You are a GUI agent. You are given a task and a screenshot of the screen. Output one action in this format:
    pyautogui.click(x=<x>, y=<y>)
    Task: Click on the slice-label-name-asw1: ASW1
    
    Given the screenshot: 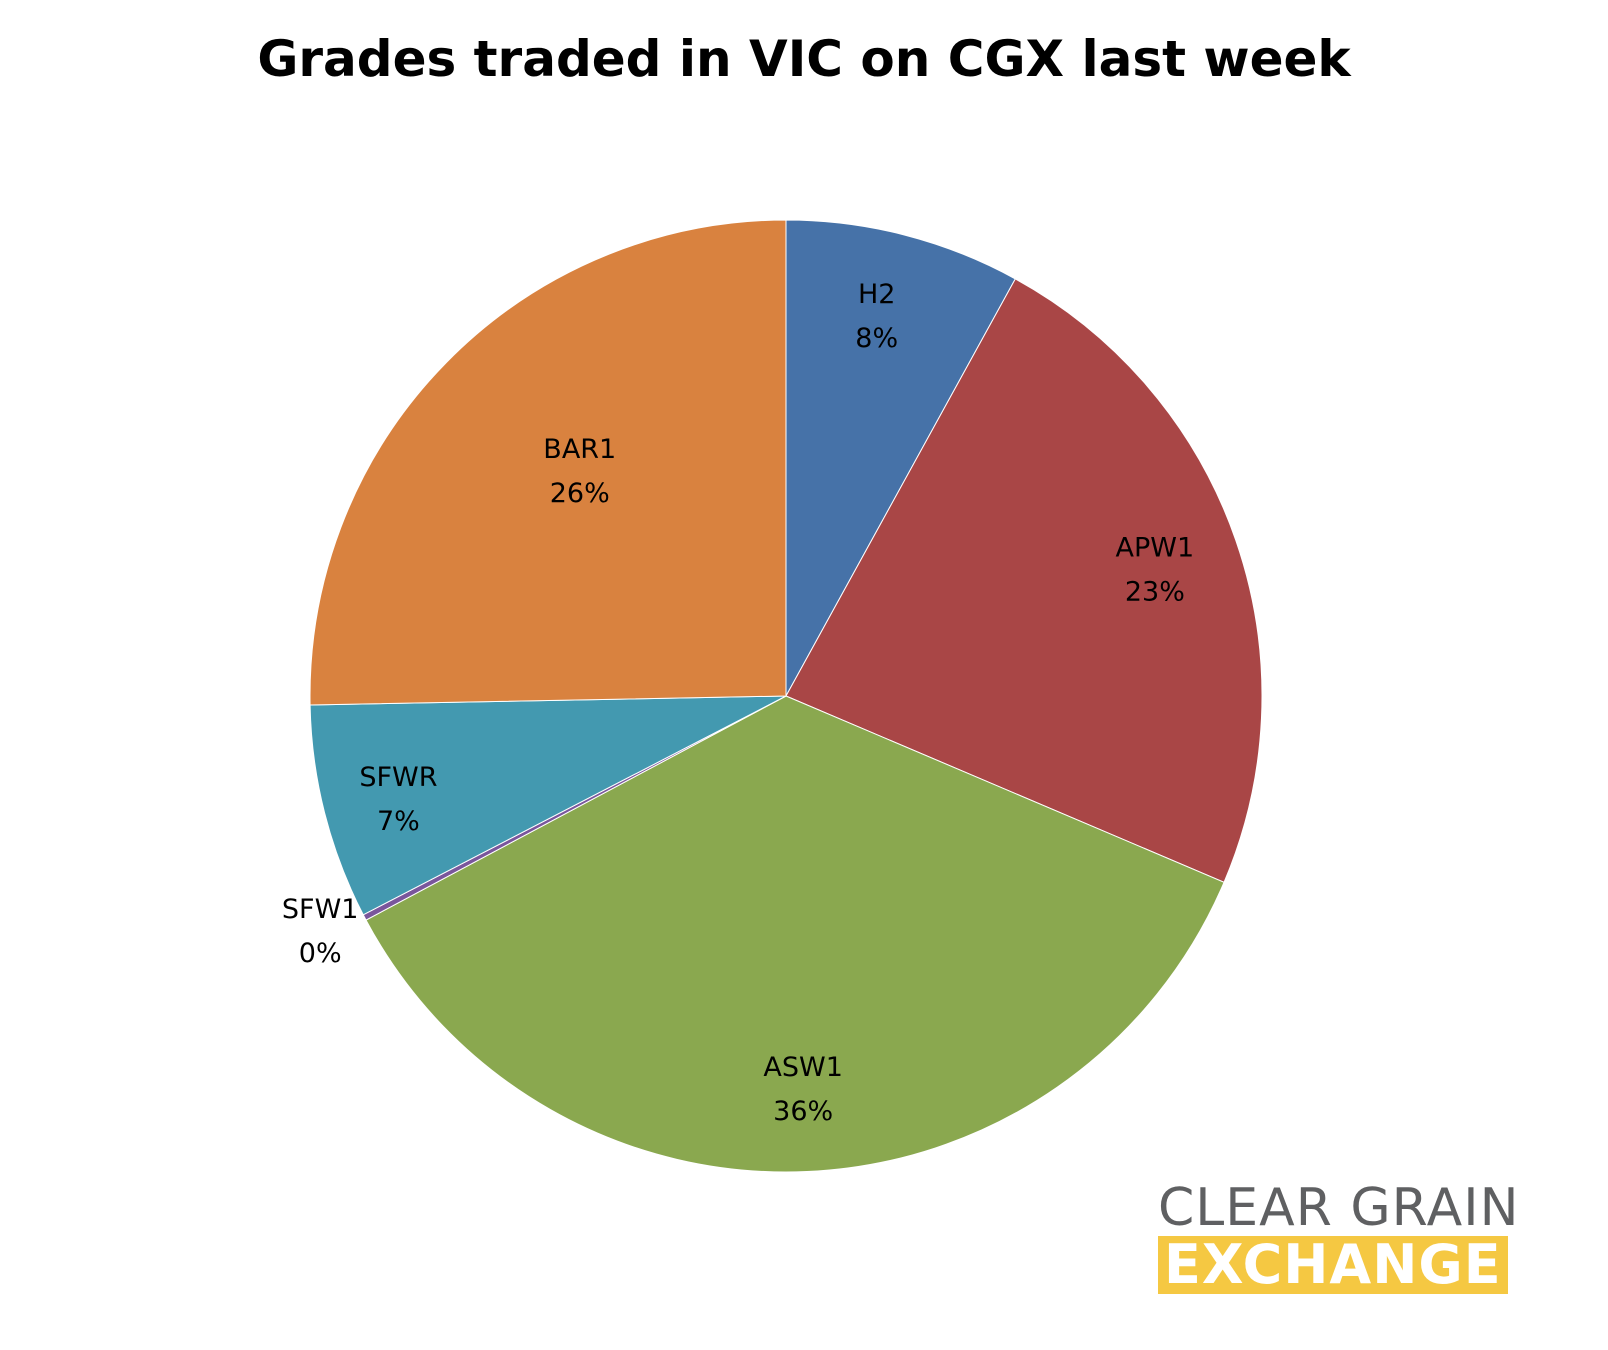 What is the action you would take?
    pyautogui.click(x=802, y=1067)
    